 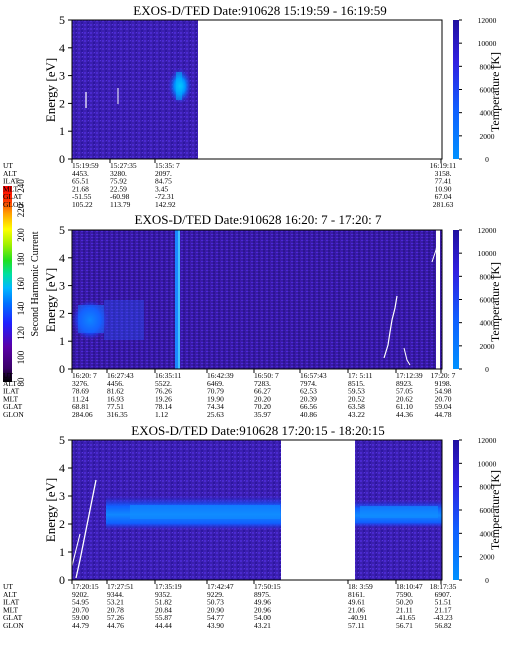 What do you see at coordinates (220, 586) in the screenshot?
I see `orbit-cell: 17:42:47` at bounding box center [220, 586].